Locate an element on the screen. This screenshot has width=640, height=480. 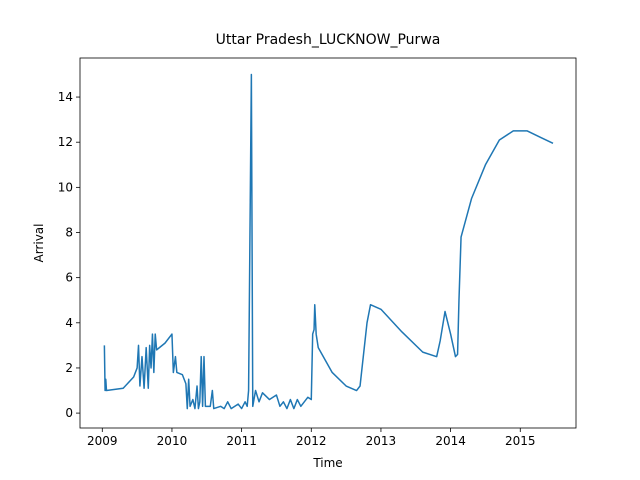
y-tick-label: 6 is located at coordinates (69, 278).